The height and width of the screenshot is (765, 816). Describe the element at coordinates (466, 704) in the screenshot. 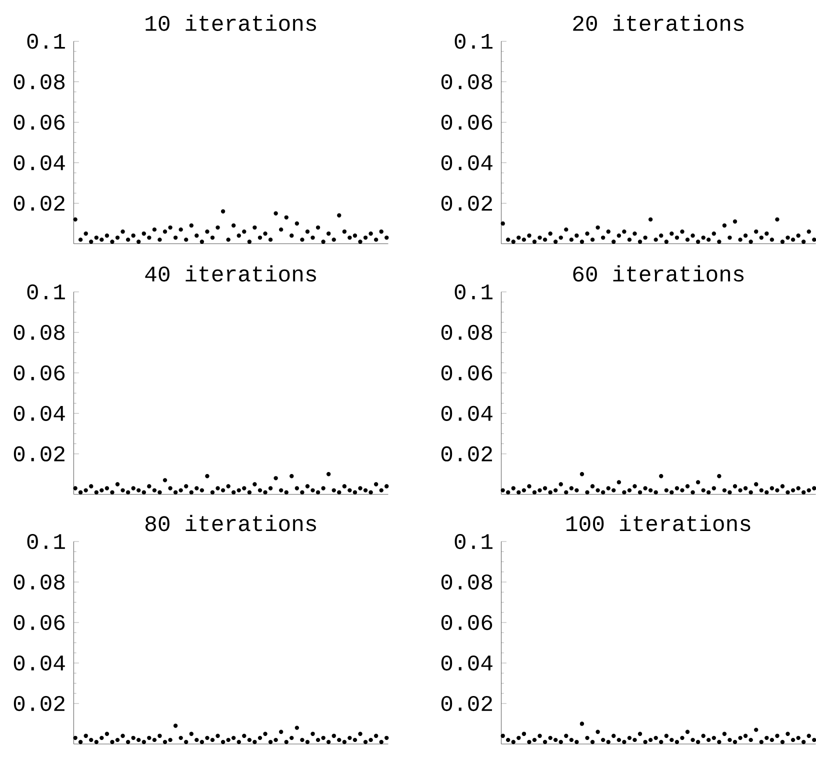

I see `y-tick-label: 0.02` at that location.